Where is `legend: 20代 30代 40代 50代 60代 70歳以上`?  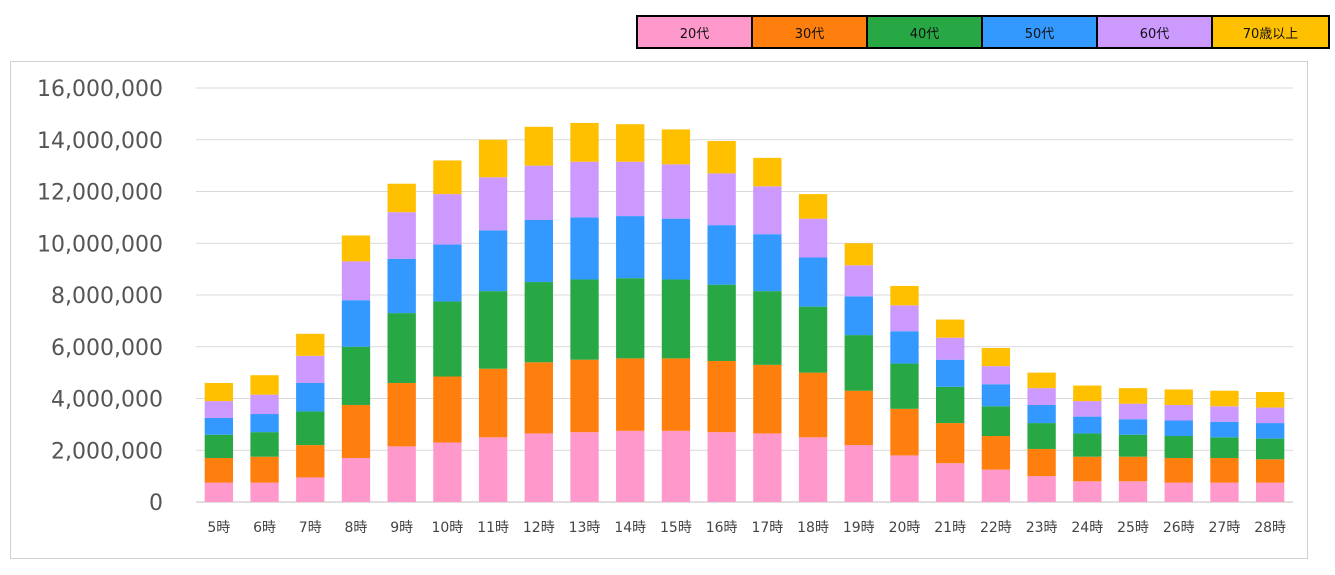
legend: 20代 30代 40代 50代 60代 70歳以上 is located at coordinates (983, 32).